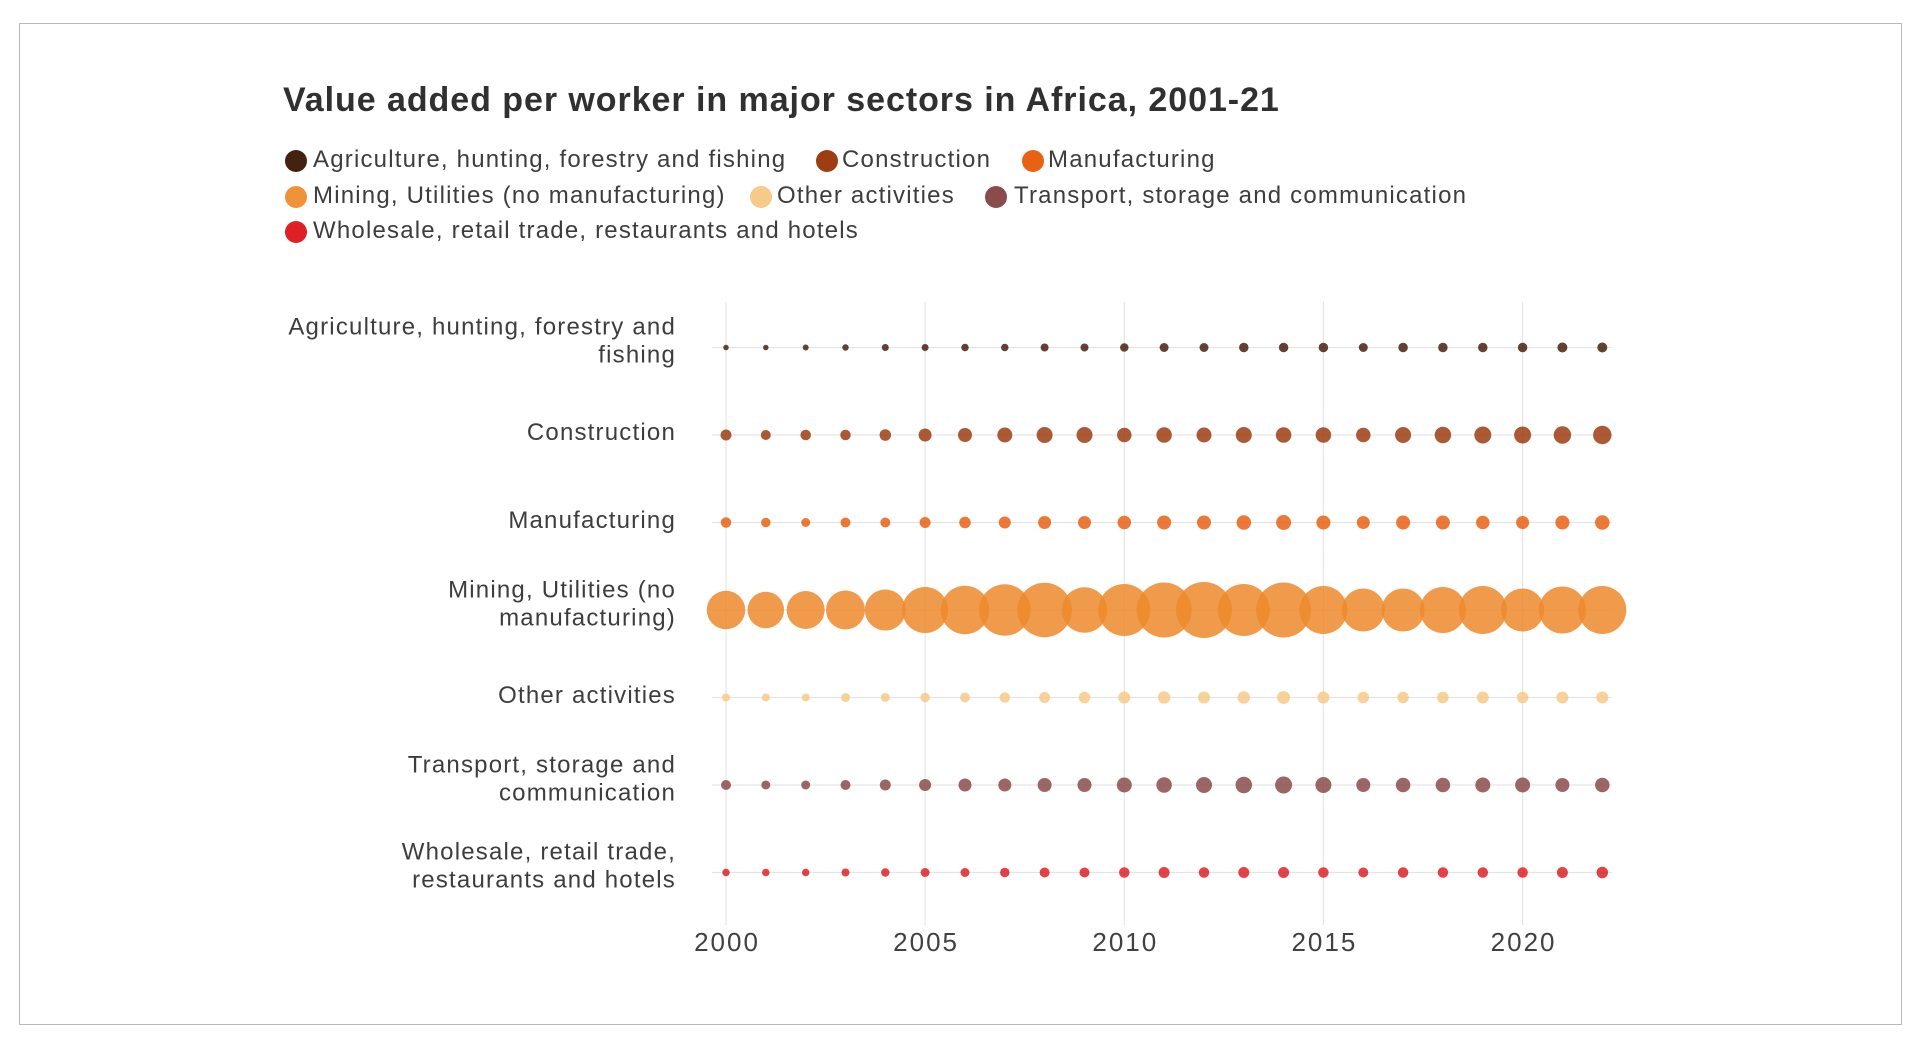  What do you see at coordinates (727, 942) in the screenshot?
I see `svg-text: 2000` at bounding box center [727, 942].